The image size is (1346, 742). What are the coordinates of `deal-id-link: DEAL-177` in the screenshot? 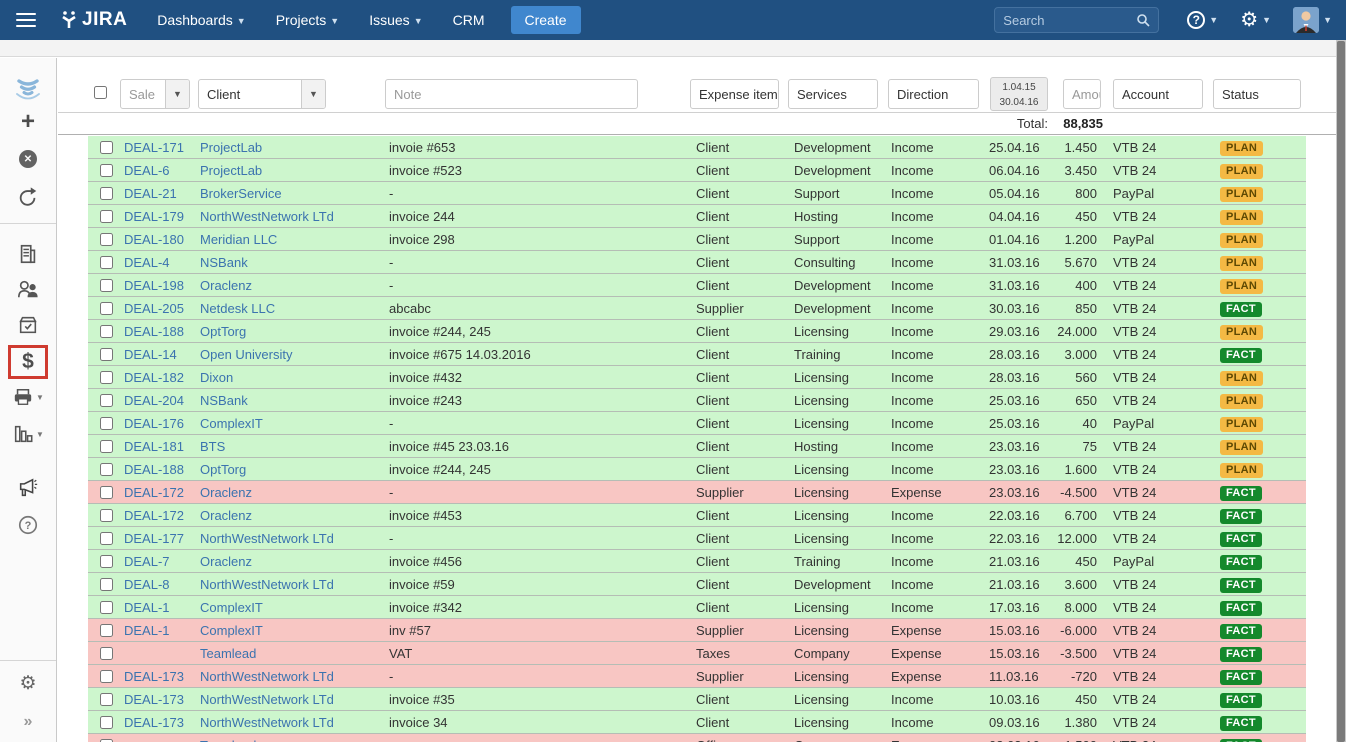 It's located at (154, 538).